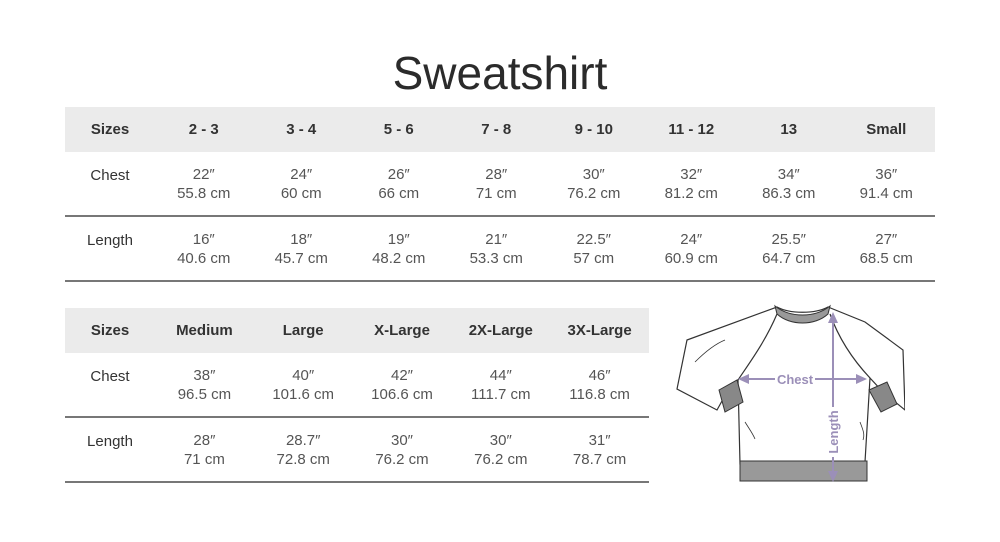  I want to click on length-measure-arrow, so click(833, 397).